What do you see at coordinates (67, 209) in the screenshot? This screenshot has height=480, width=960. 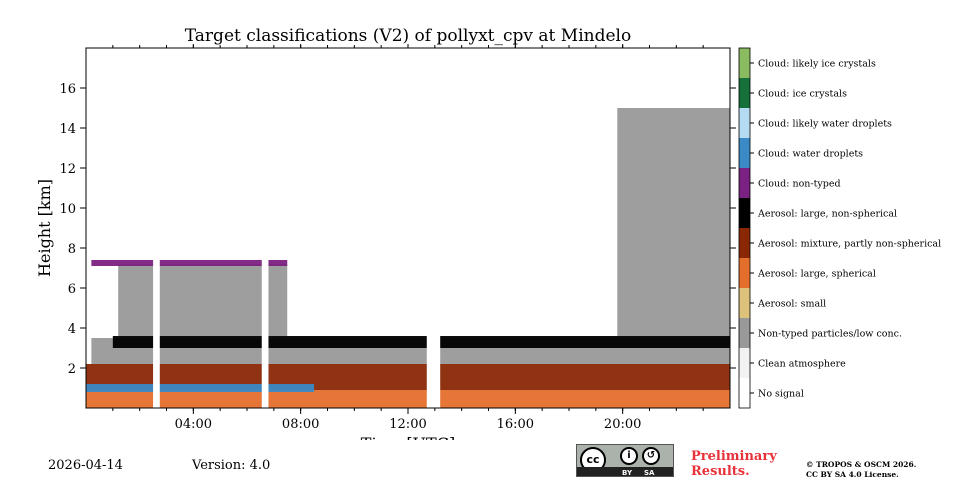 I see `y-tick-label: 10` at bounding box center [67, 209].